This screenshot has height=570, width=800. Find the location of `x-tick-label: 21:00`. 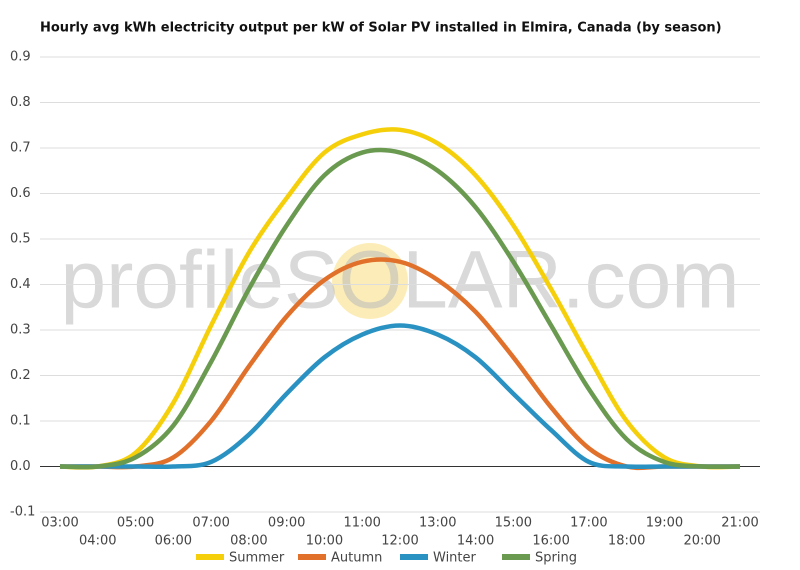

x-tick-label: 21:00 is located at coordinates (739, 523).